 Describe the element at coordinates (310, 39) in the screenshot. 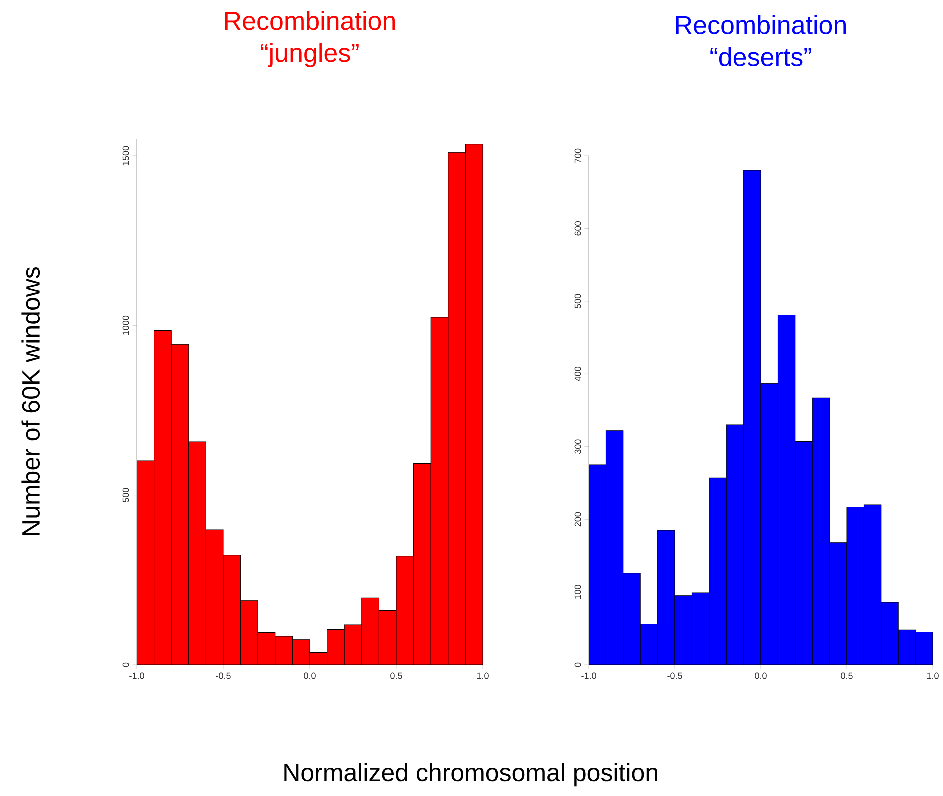

I see `chart-title: Recombination “jungles”` at that location.